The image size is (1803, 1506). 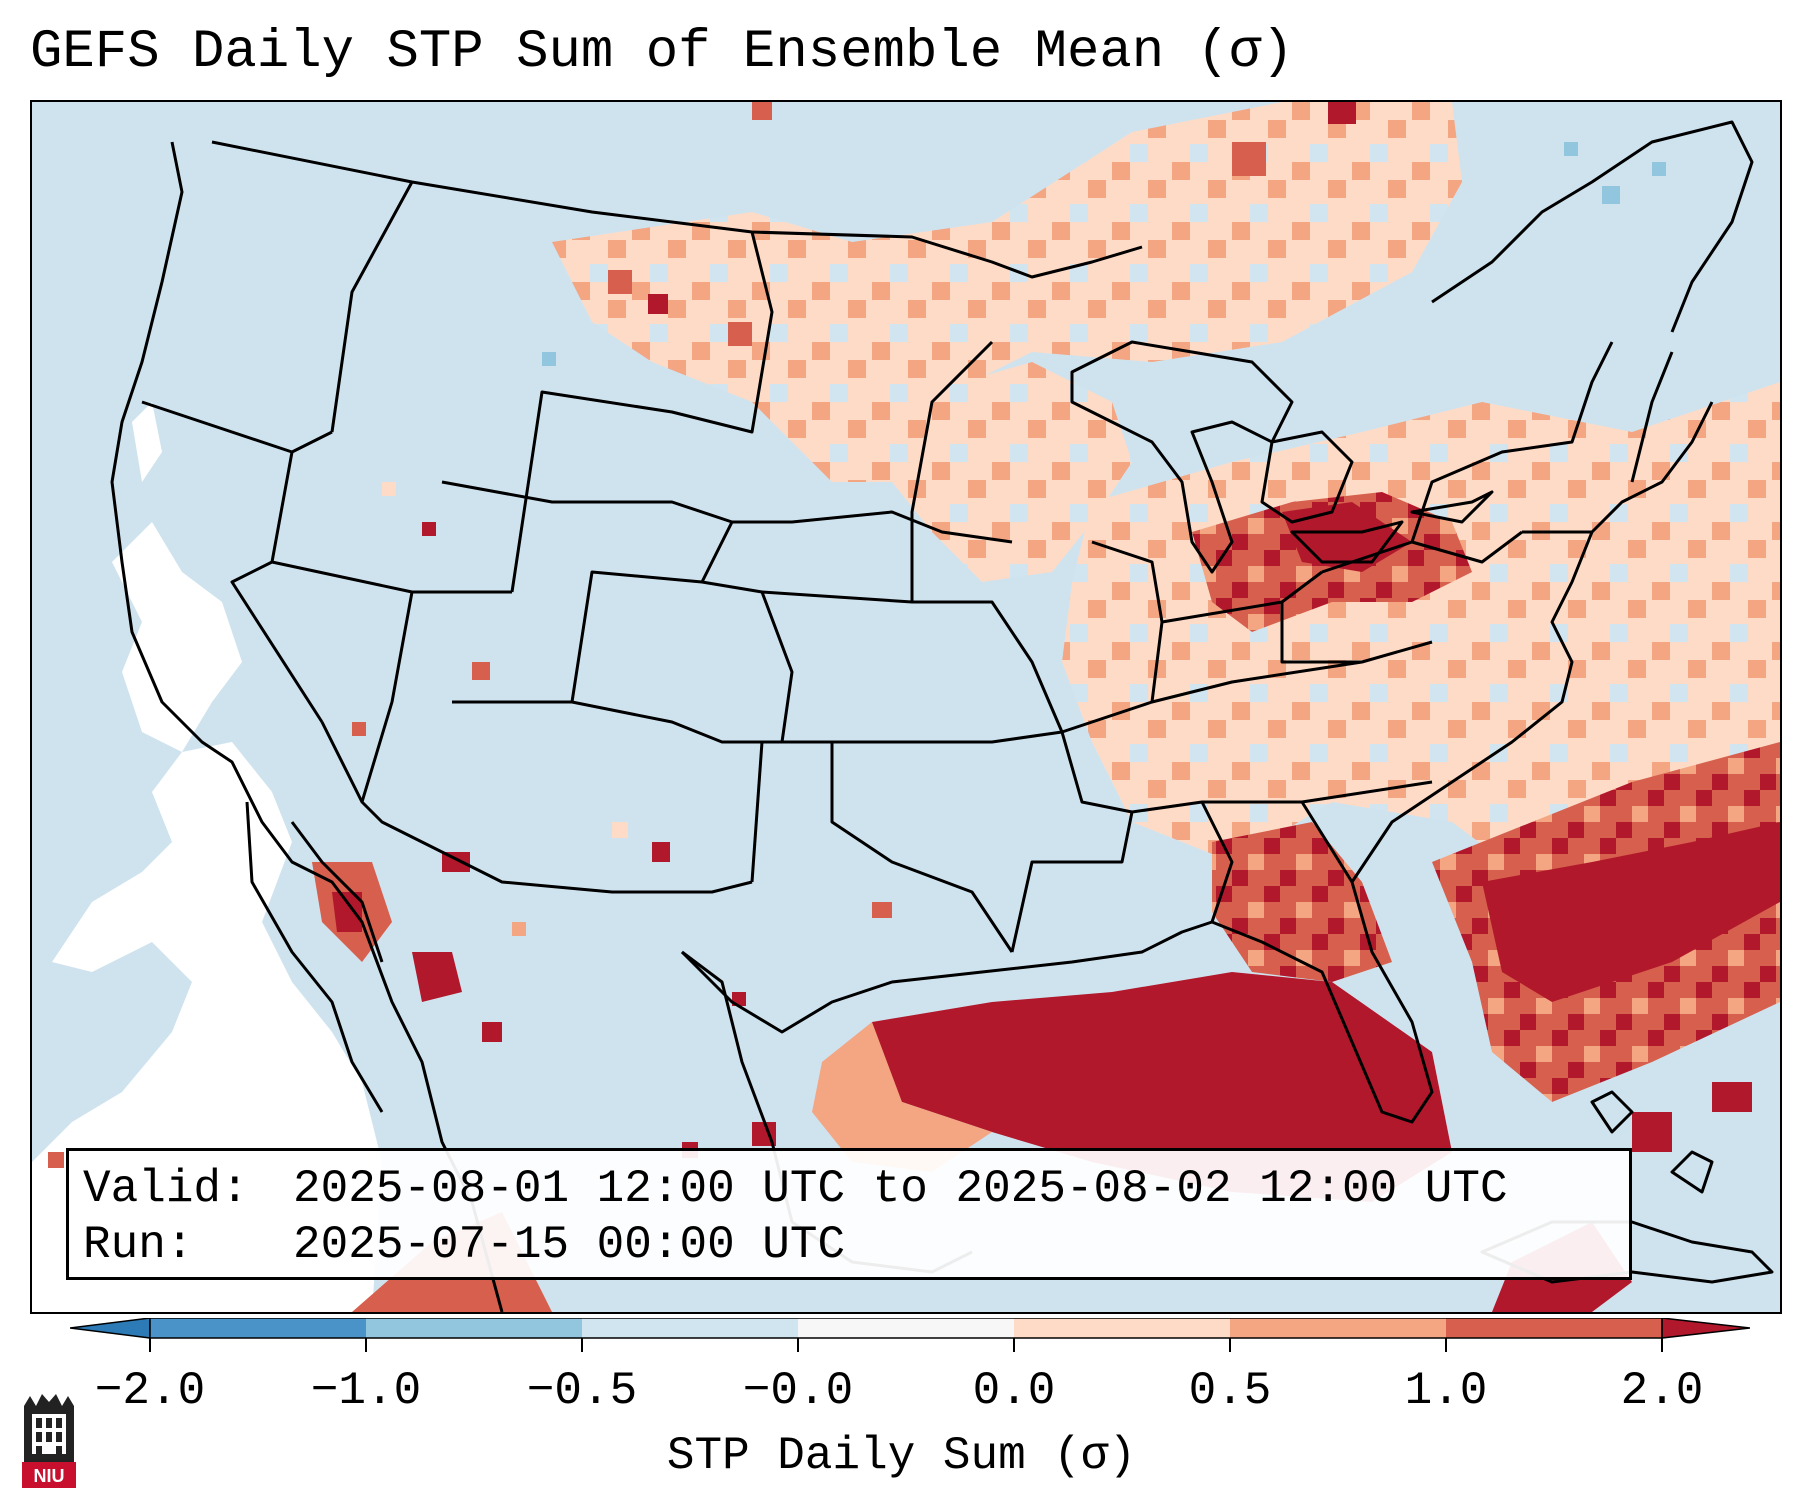 I want to click on colorbar-segment-pos0, so click(x=1122, y=1328).